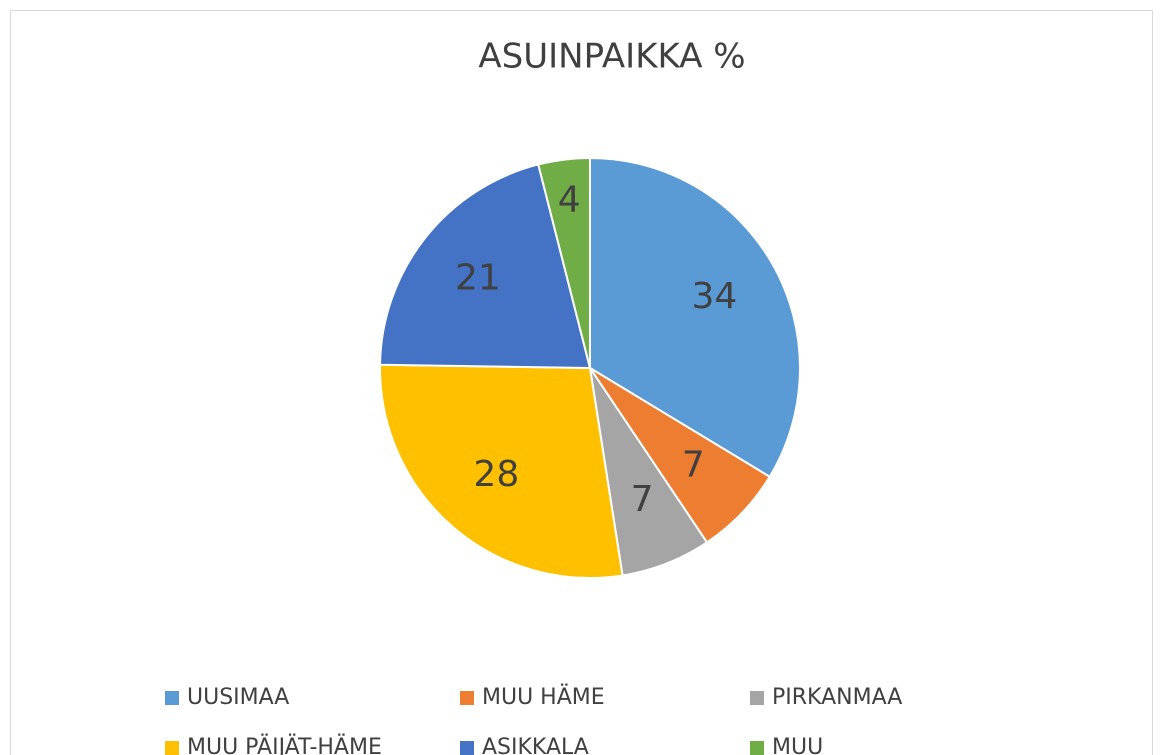 This screenshot has height=755, width=1163. What do you see at coordinates (478, 277) in the screenshot?
I see `data-label: 21` at bounding box center [478, 277].